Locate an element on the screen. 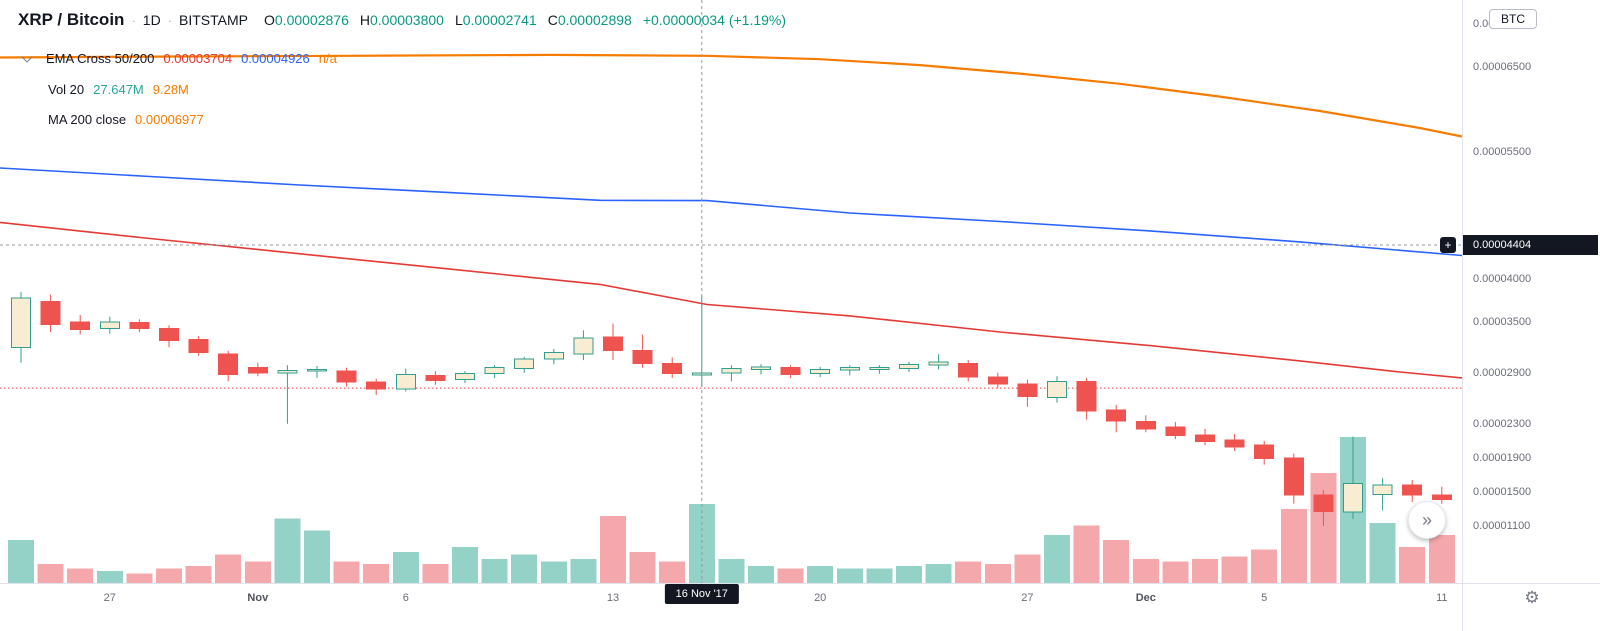 The image size is (1600, 631). ma200-label: MA 200 close is located at coordinates (87, 119).